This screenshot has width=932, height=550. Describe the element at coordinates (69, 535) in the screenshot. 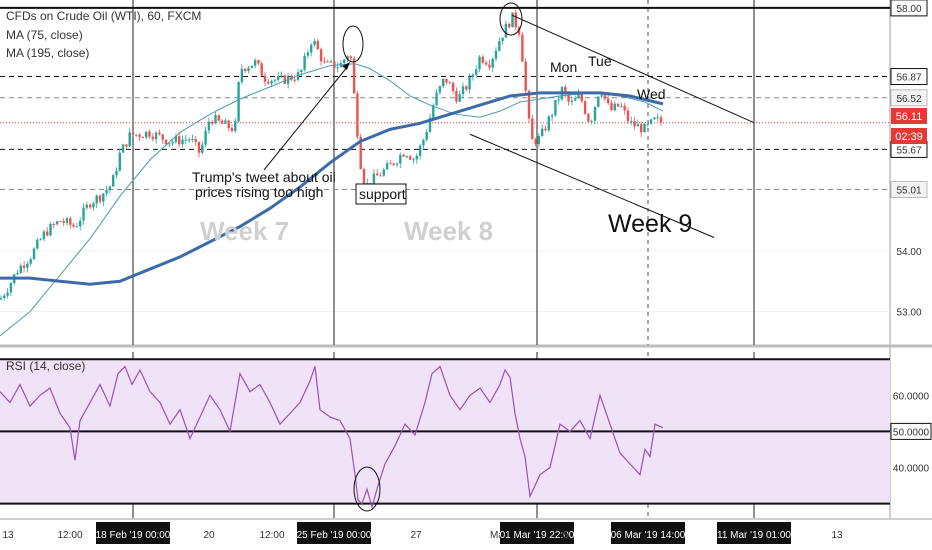

I see `time-tick-label: 12:00` at that location.